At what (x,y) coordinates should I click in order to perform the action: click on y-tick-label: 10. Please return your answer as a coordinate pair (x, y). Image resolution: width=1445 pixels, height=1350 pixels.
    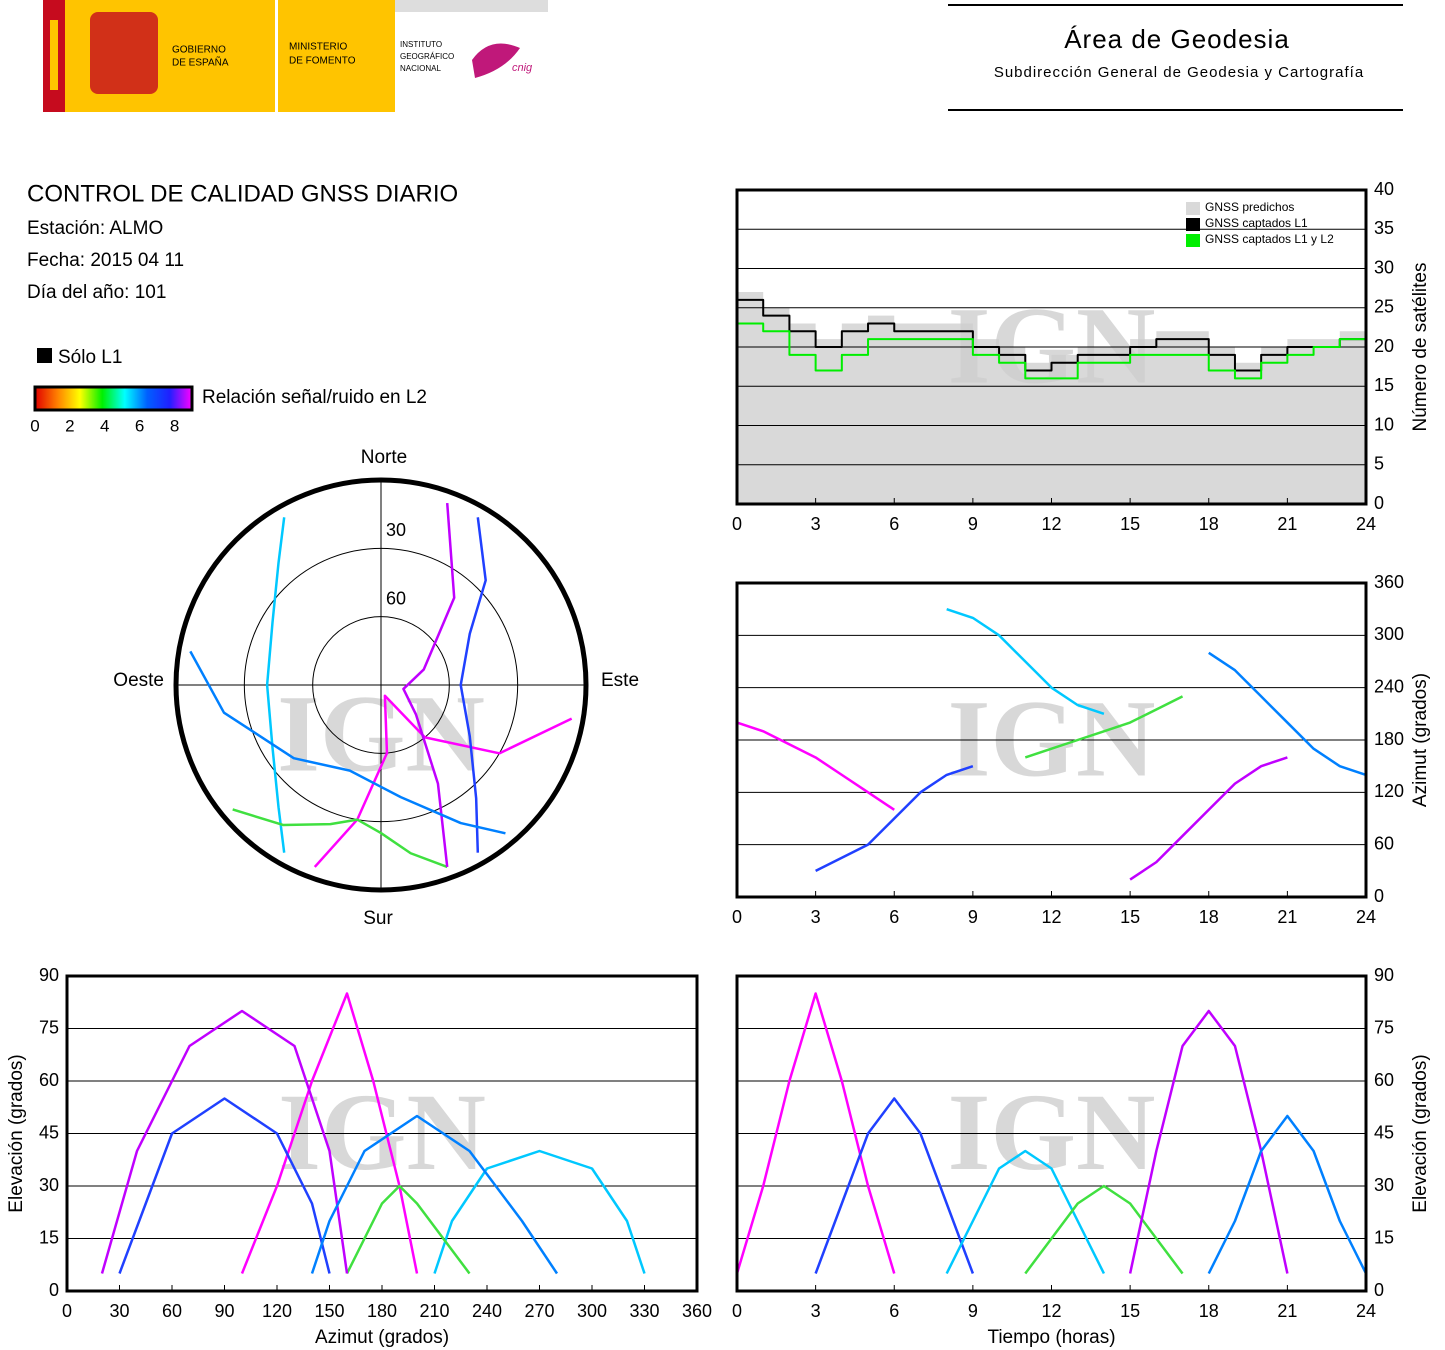
    Looking at the image, I should click on (1384, 424).